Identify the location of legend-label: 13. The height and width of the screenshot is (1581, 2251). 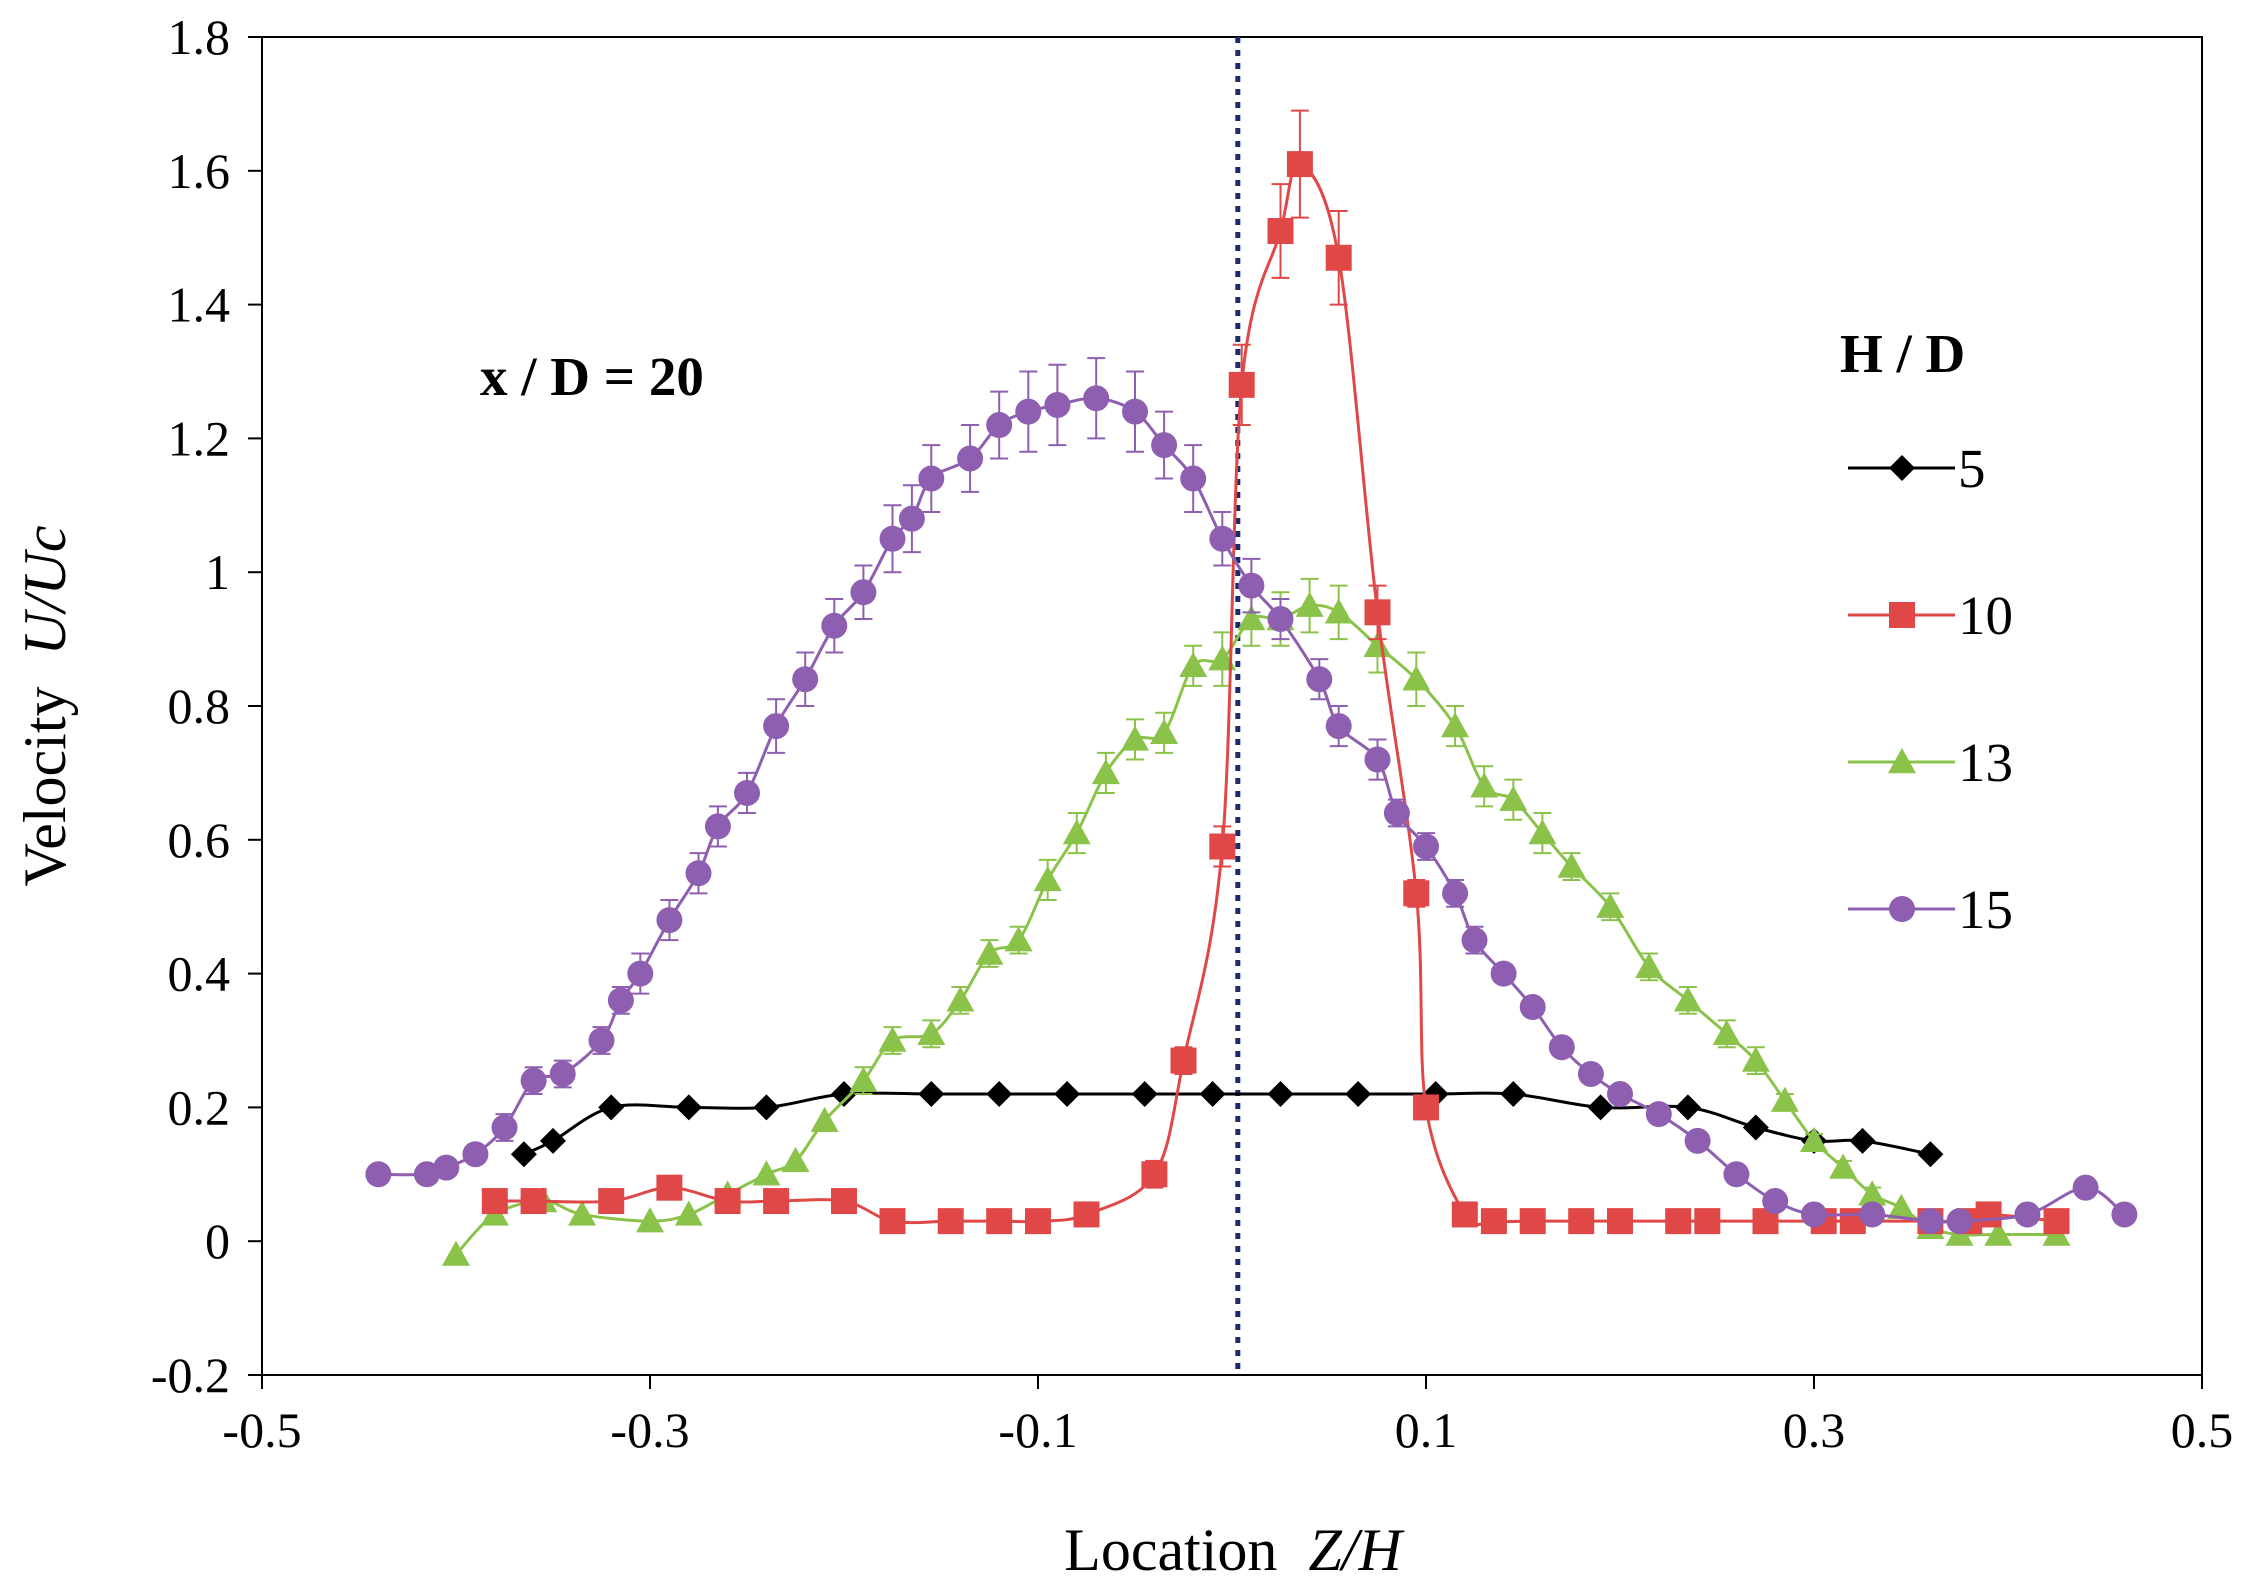
(1985, 762).